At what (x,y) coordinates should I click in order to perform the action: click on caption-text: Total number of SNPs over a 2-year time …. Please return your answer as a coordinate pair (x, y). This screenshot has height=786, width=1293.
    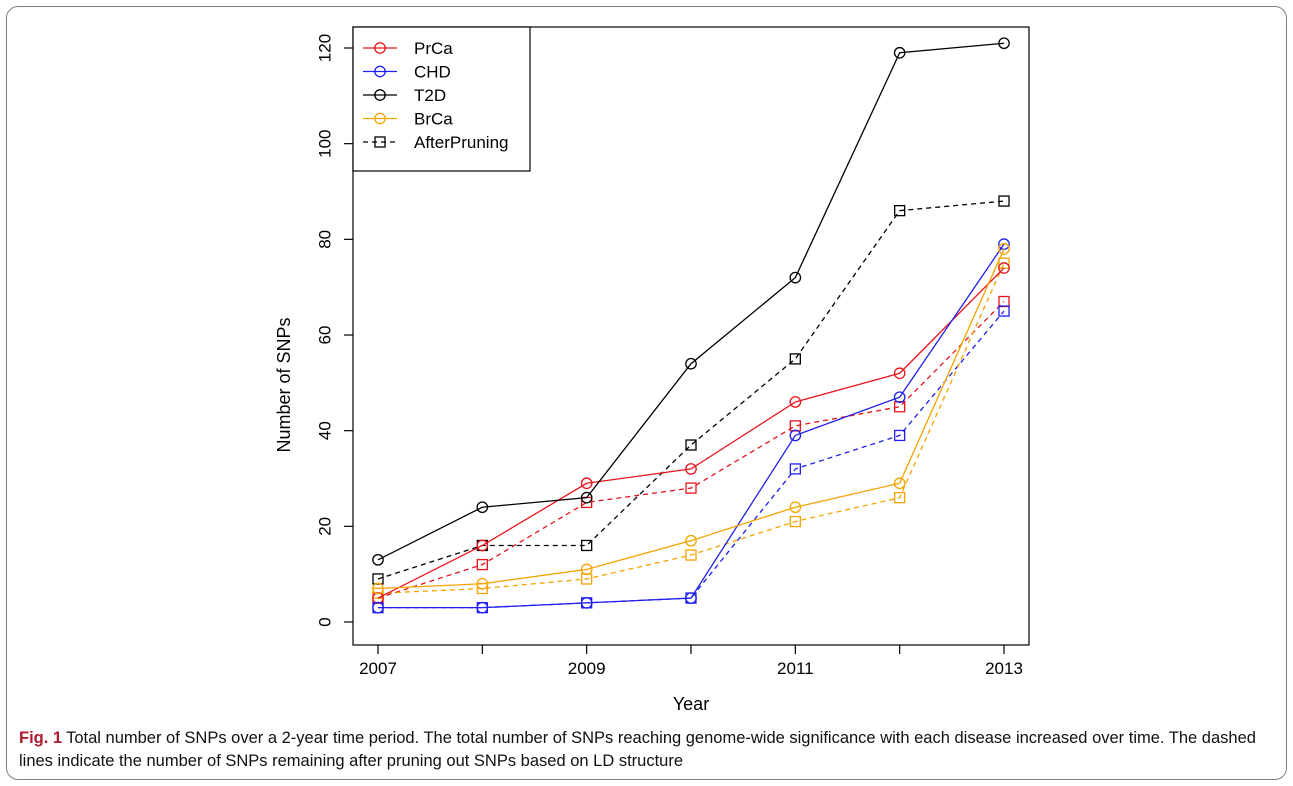
    Looking at the image, I should click on (637, 749).